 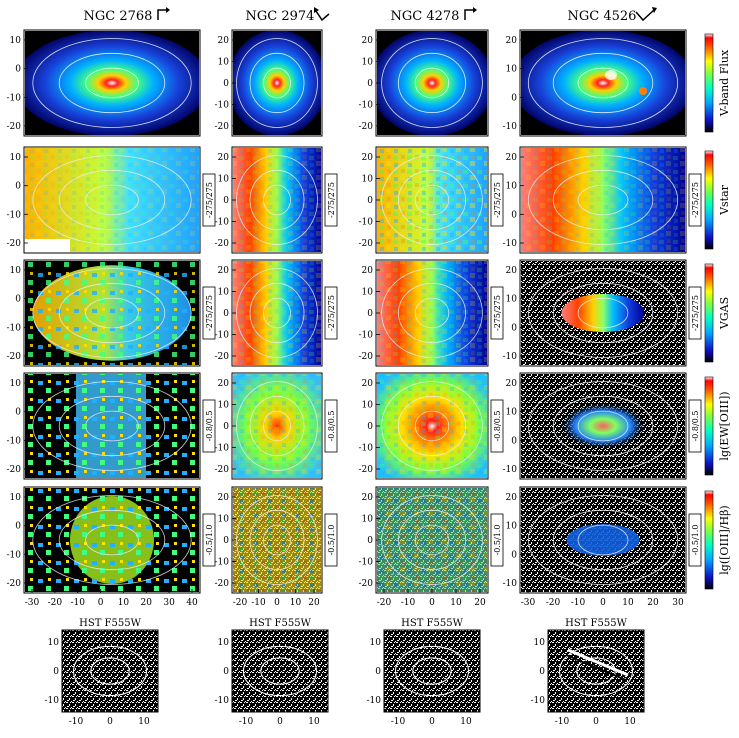 I want to click on hst-image, so click(x=110, y=671).